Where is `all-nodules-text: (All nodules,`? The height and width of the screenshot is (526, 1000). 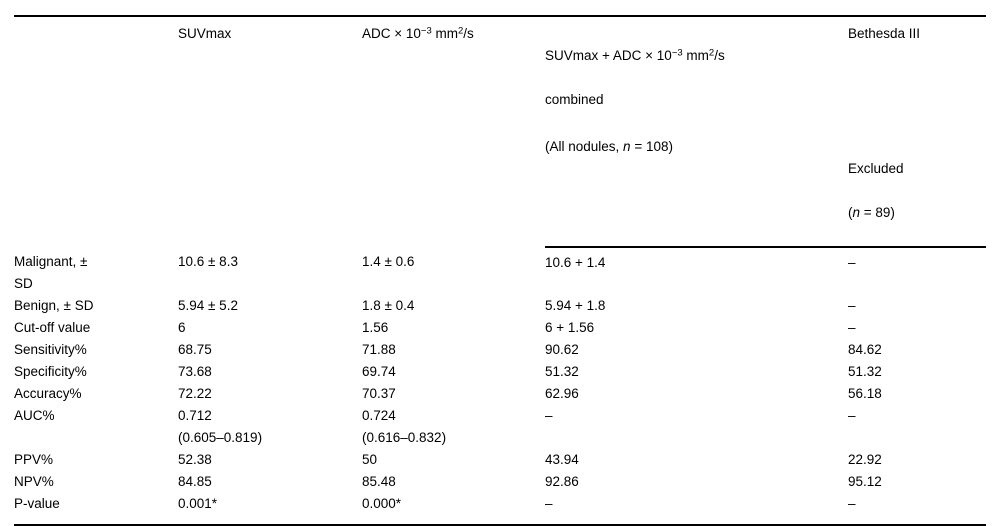
all-nodules-text: (All nodules, is located at coordinates (584, 146).